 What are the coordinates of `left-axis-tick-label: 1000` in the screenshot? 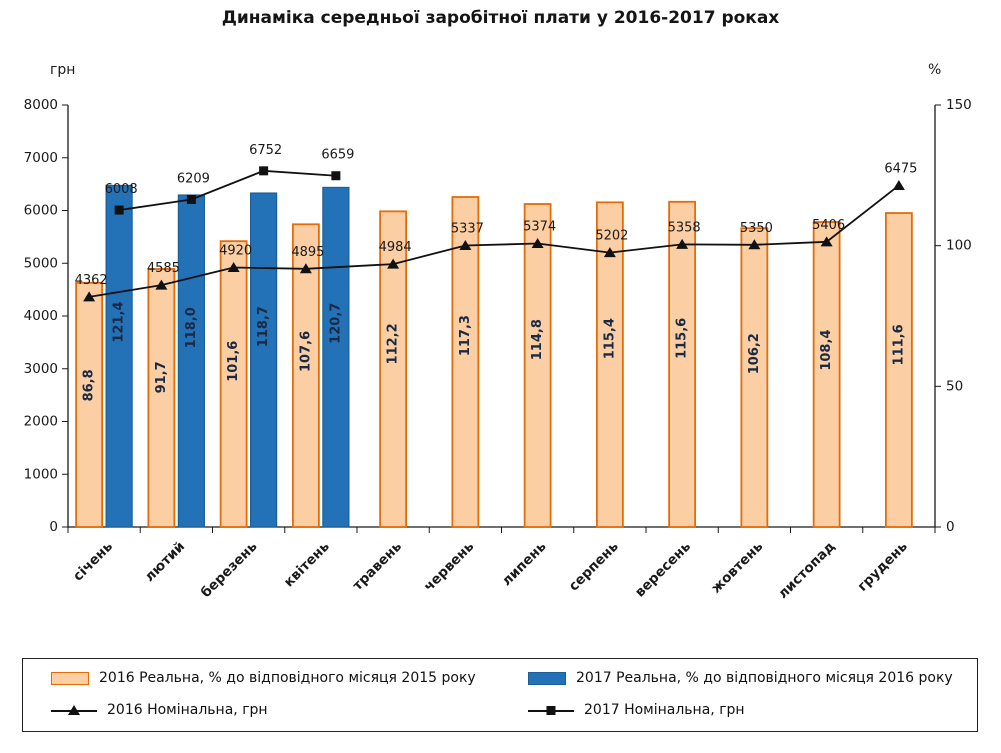 It's located at (41, 474).